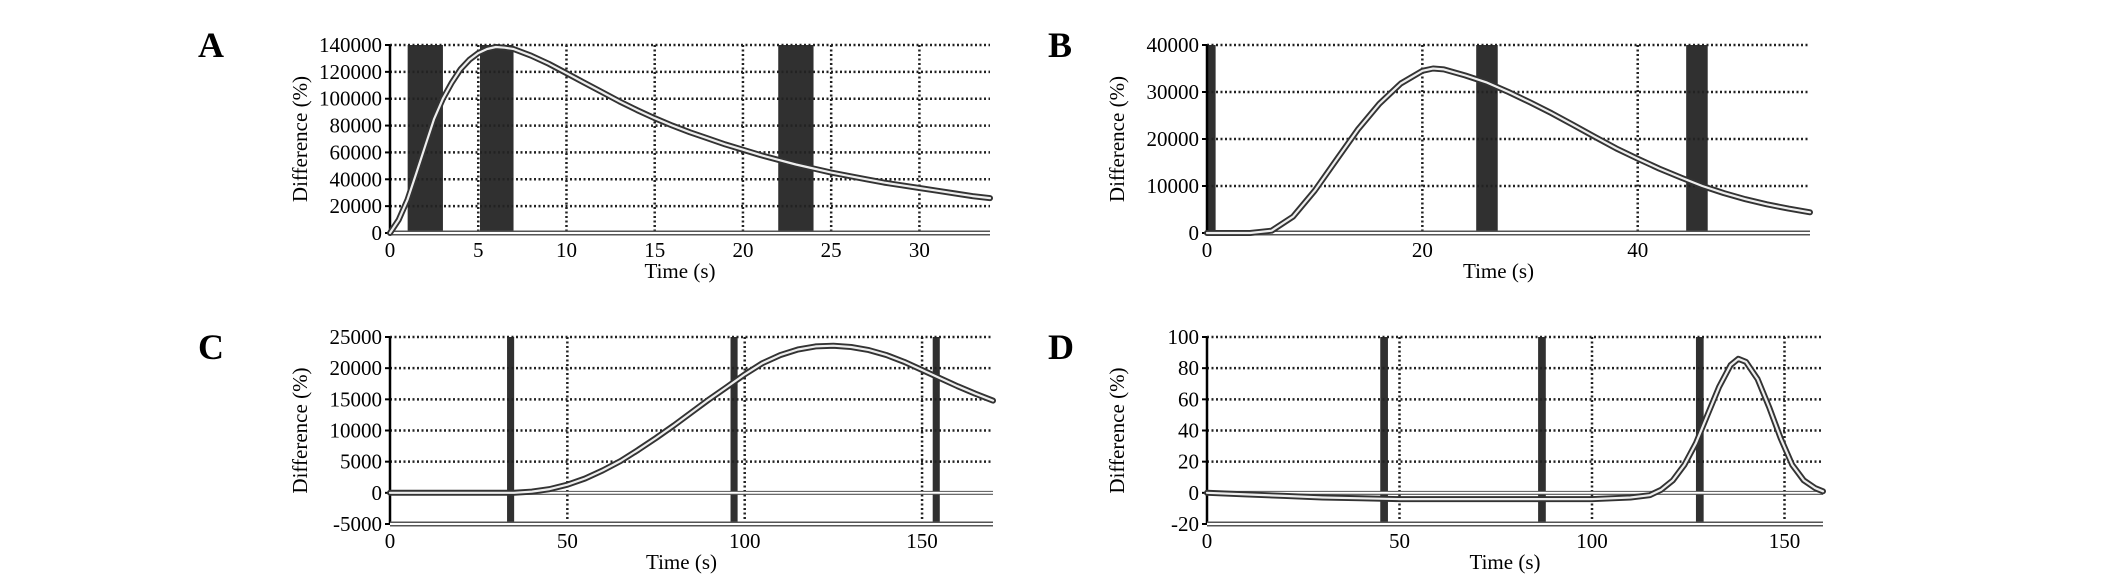 Image resolution: width=2126 pixels, height=580 pixels. I want to click on y-tick-label: 5000, so click(361, 462).